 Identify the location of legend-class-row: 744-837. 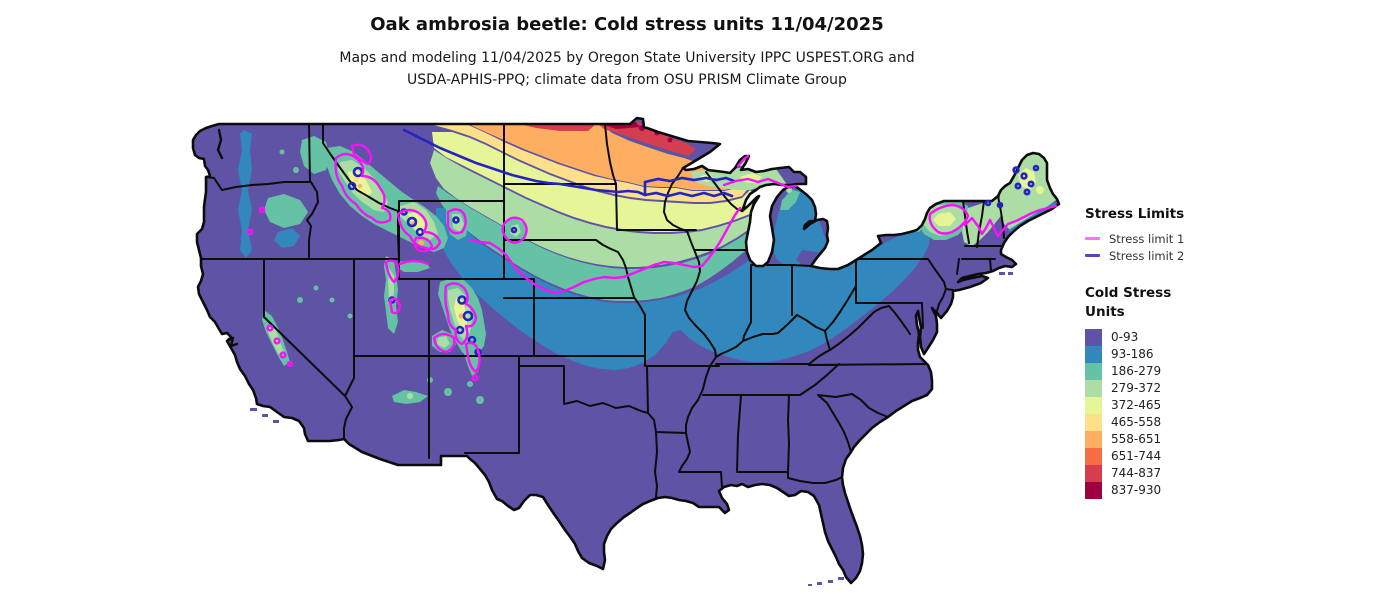
(1180, 473).